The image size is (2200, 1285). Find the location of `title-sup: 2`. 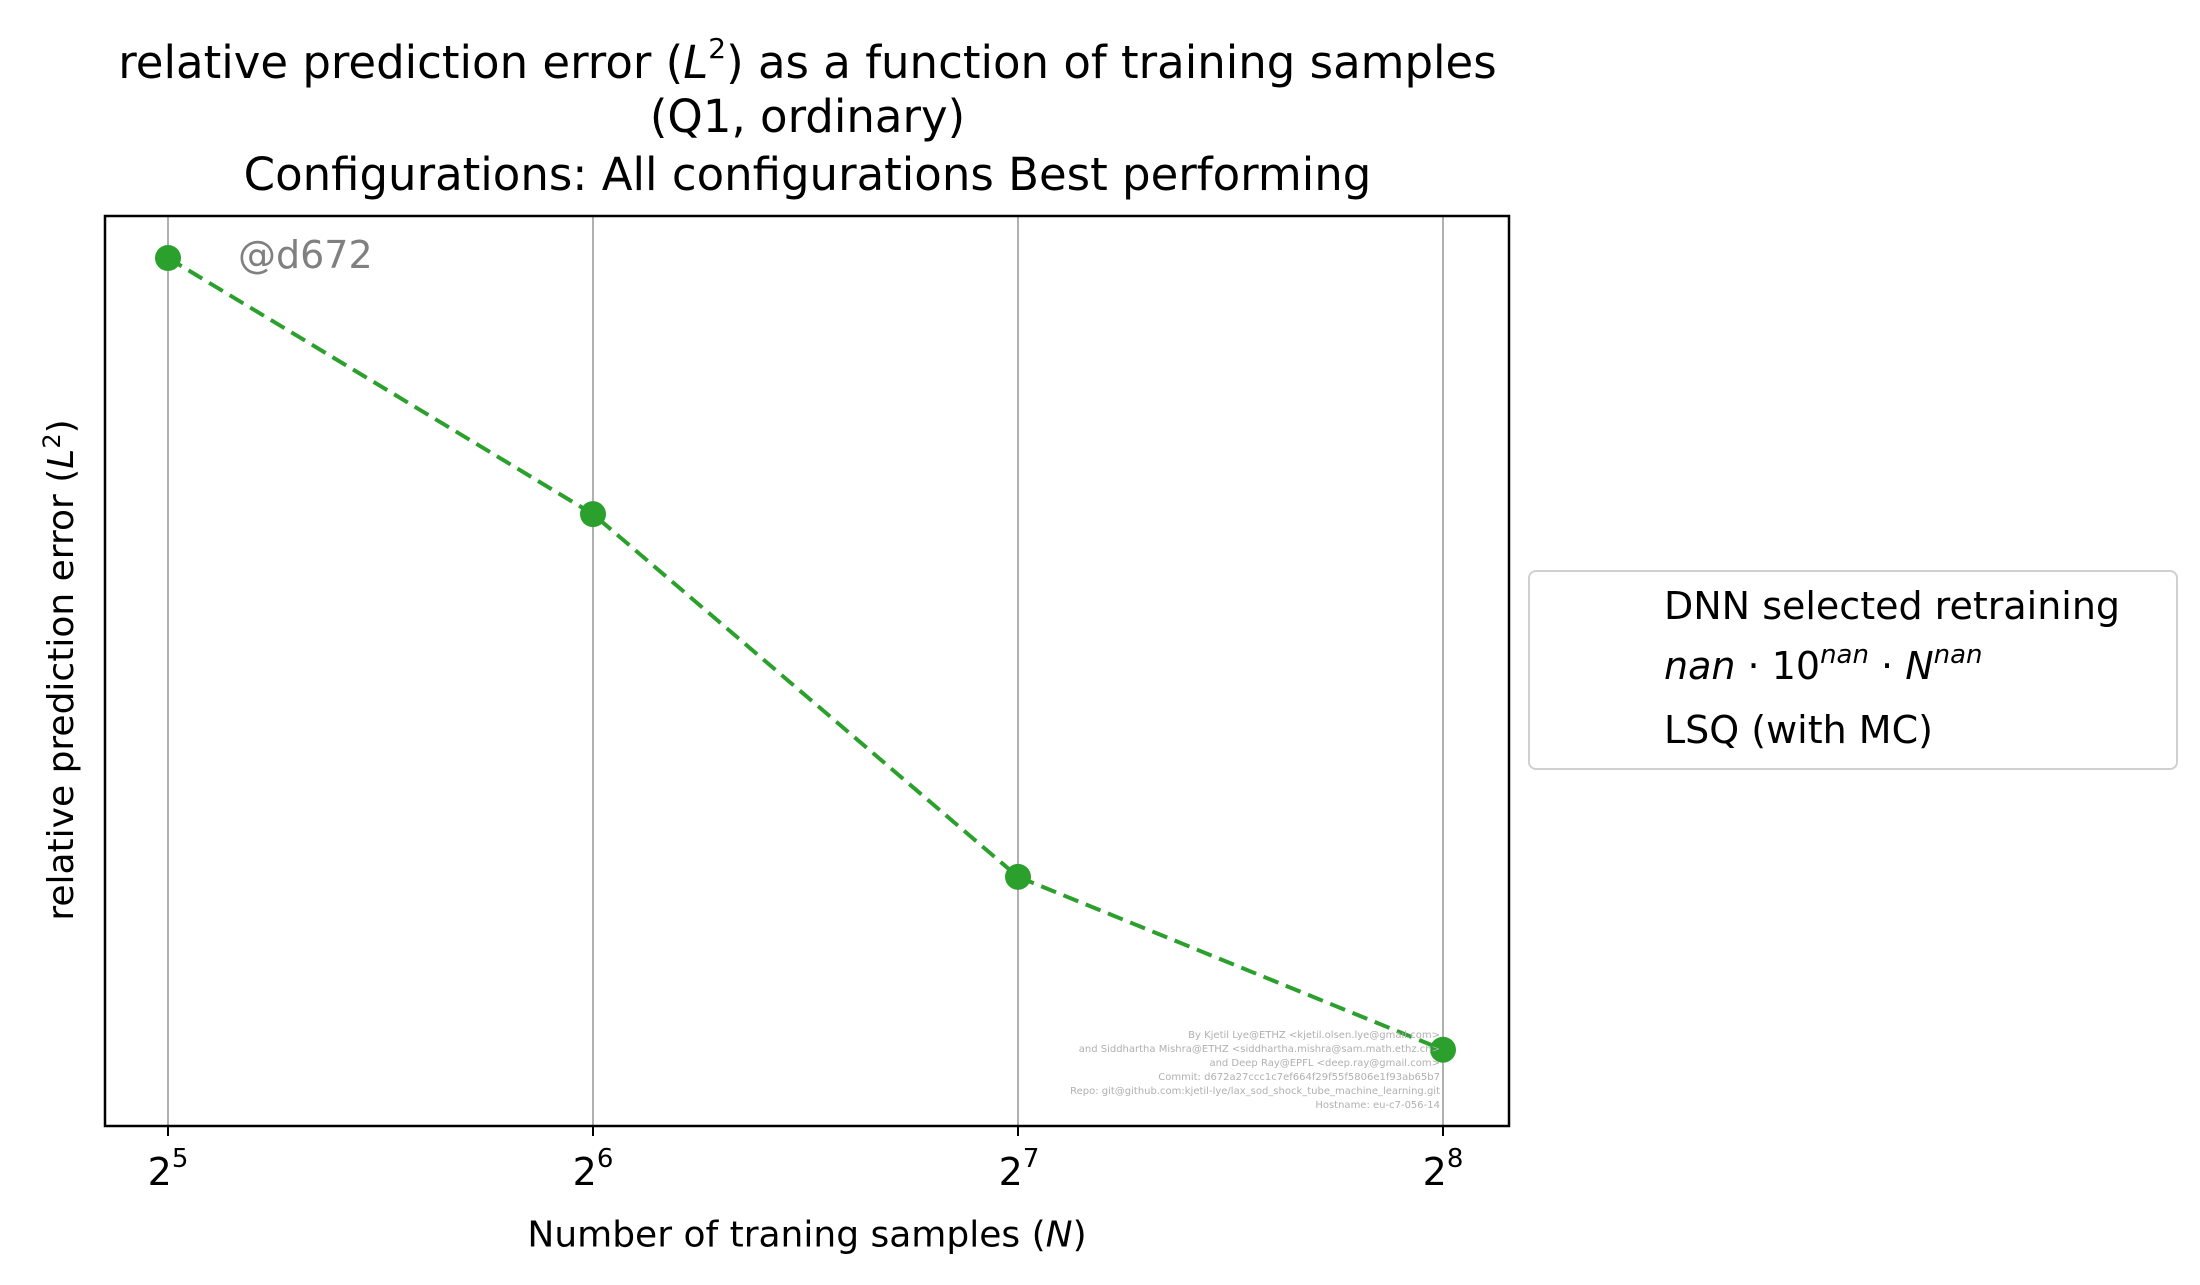

title-sup: 2 is located at coordinates (717, 48).